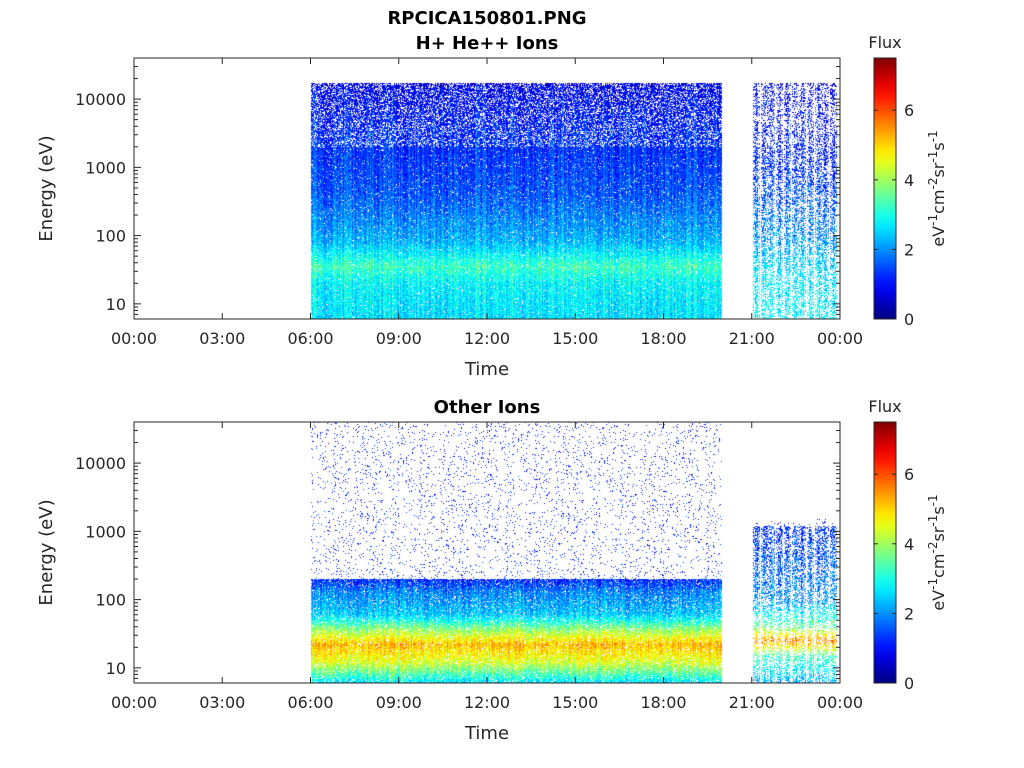 The height and width of the screenshot is (768, 1024). Describe the element at coordinates (487, 43) in the screenshot. I see `panel-title: H+ He++ Ions` at that location.